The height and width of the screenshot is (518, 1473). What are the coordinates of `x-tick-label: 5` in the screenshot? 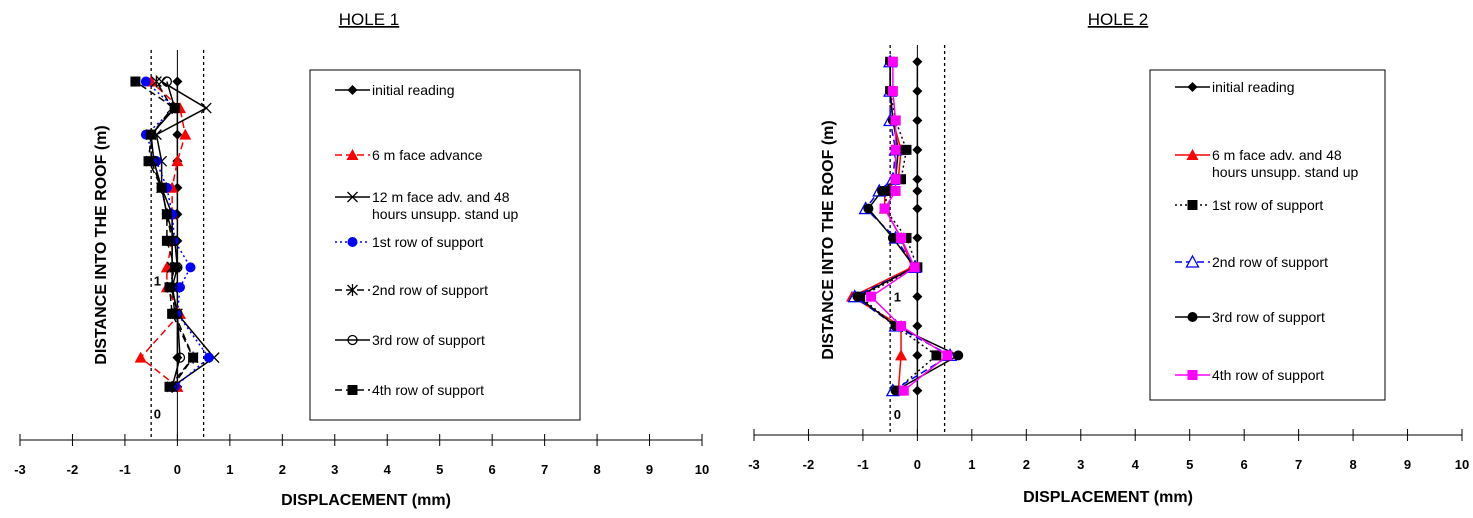 It's located at (439, 469).